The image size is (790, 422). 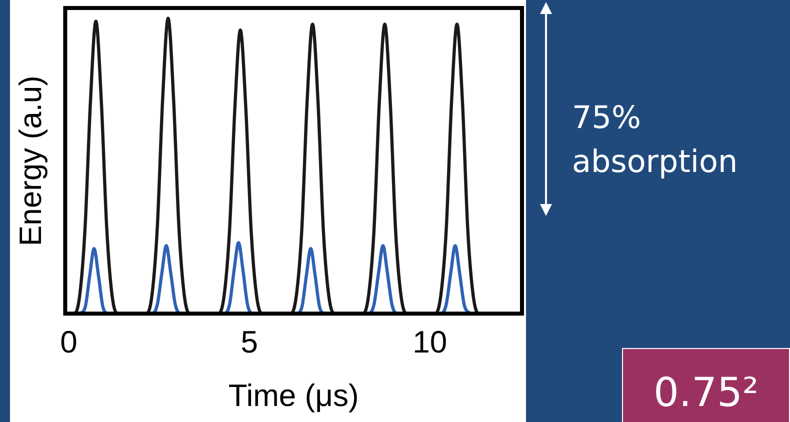 I want to click on text: 0.75², so click(x=706, y=385).